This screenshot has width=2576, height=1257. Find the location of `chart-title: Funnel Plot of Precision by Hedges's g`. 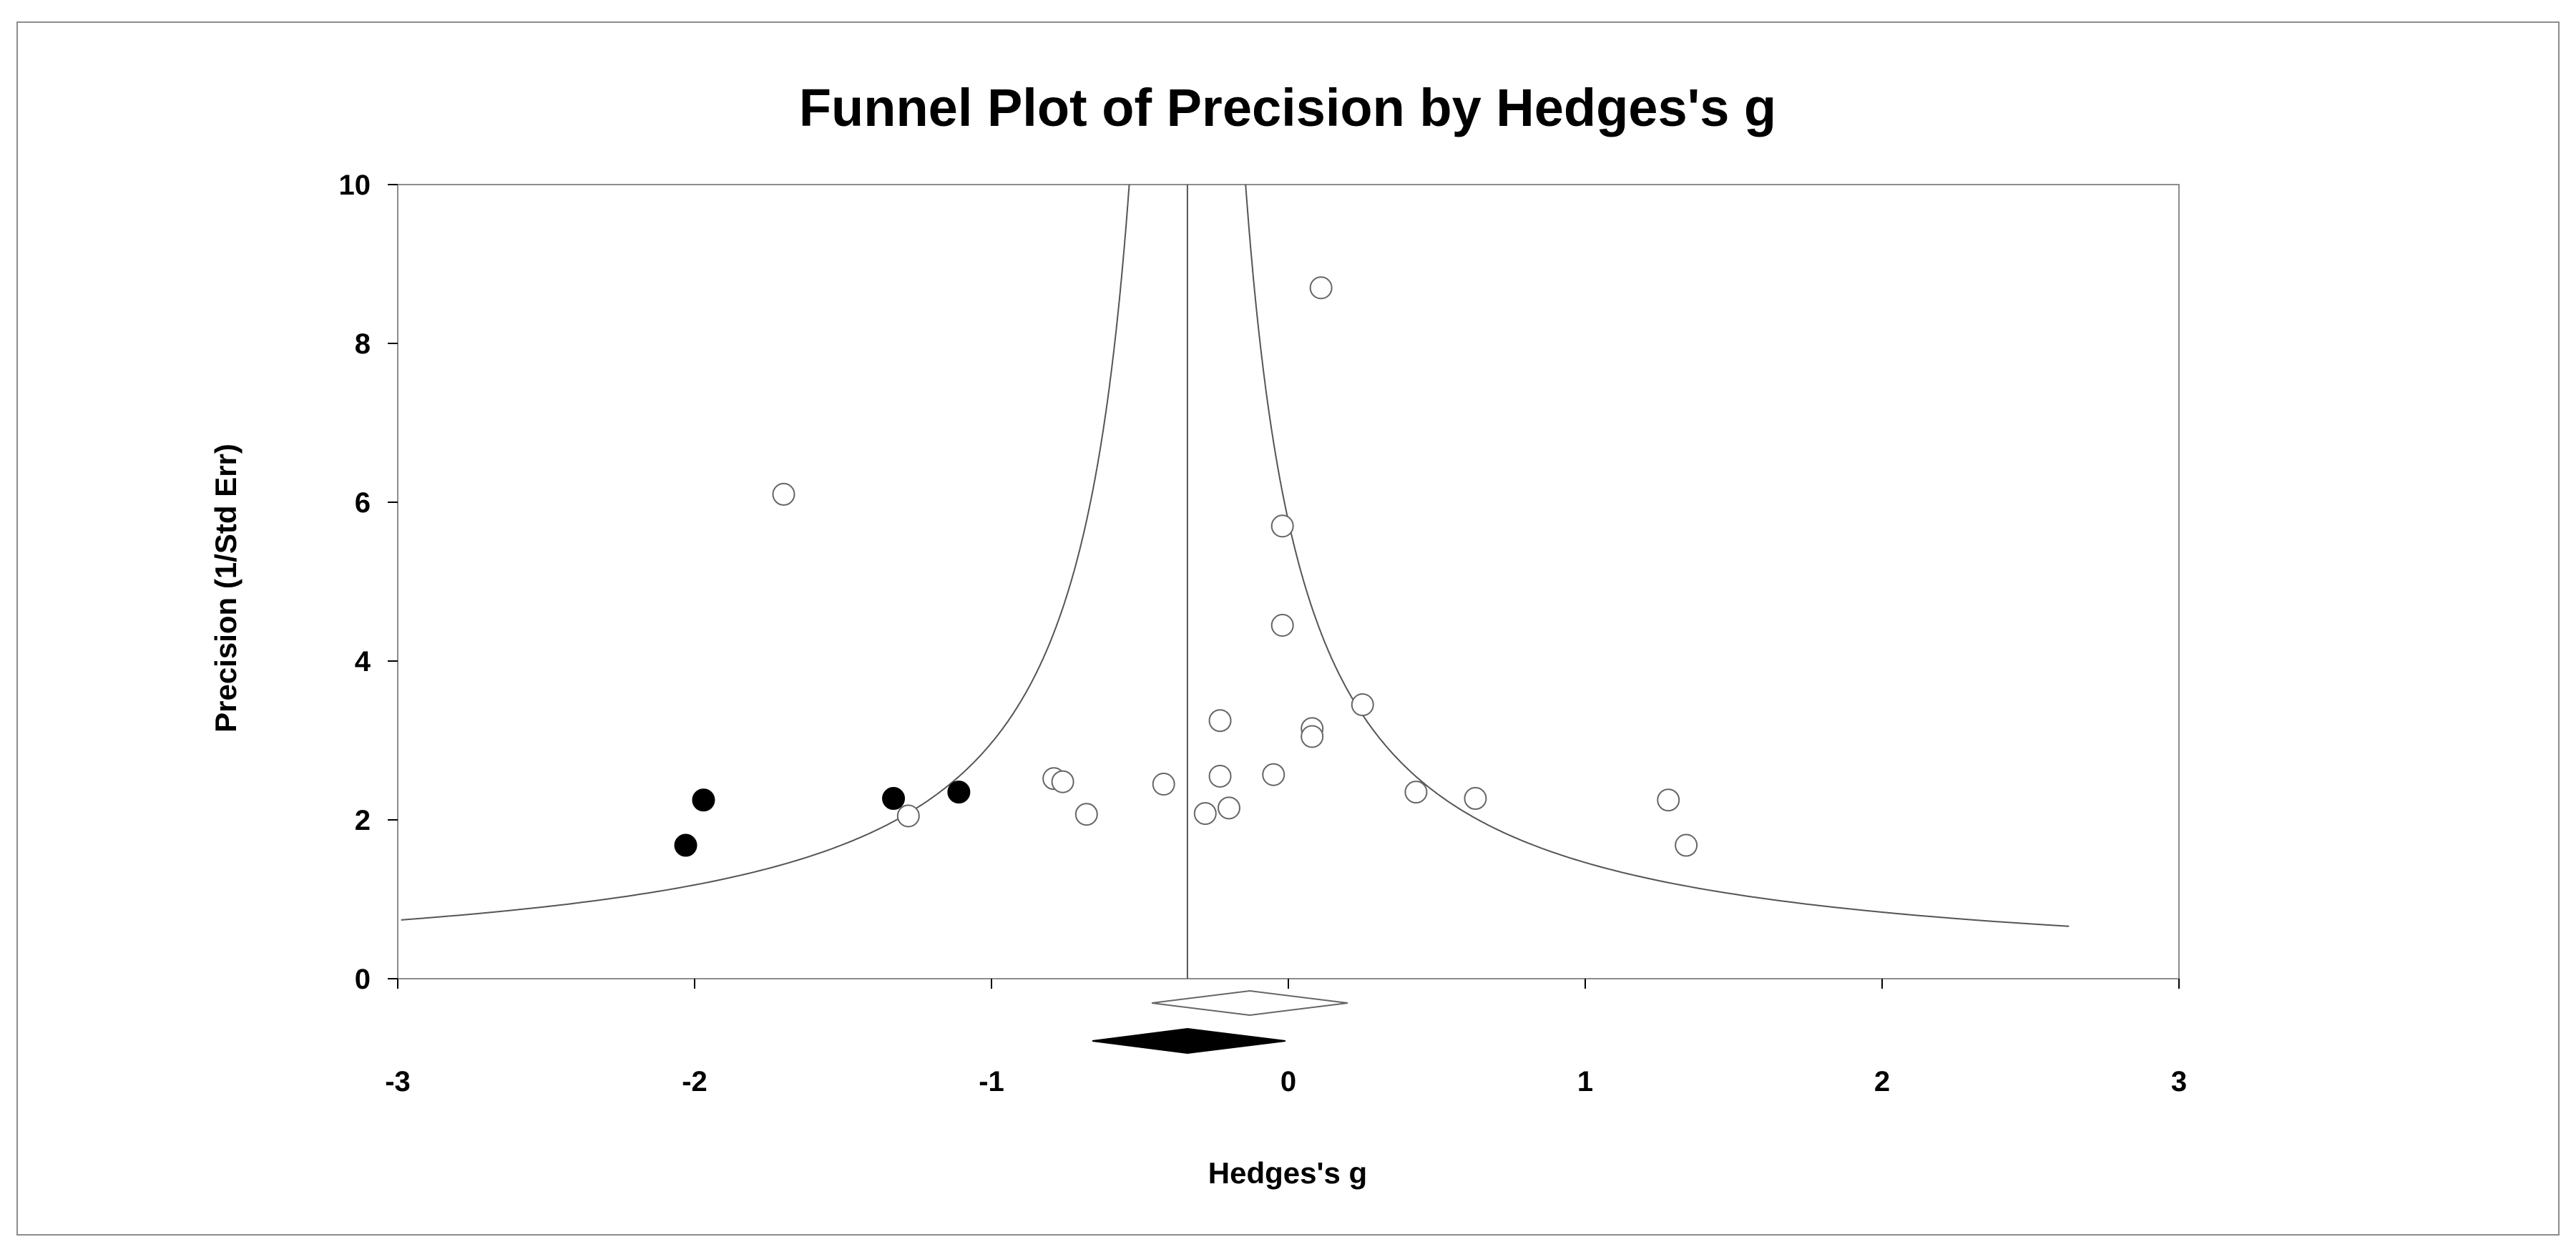

chart-title: Funnel Plot of Precision by Hedges's g is located at coordinates (1287, 107).